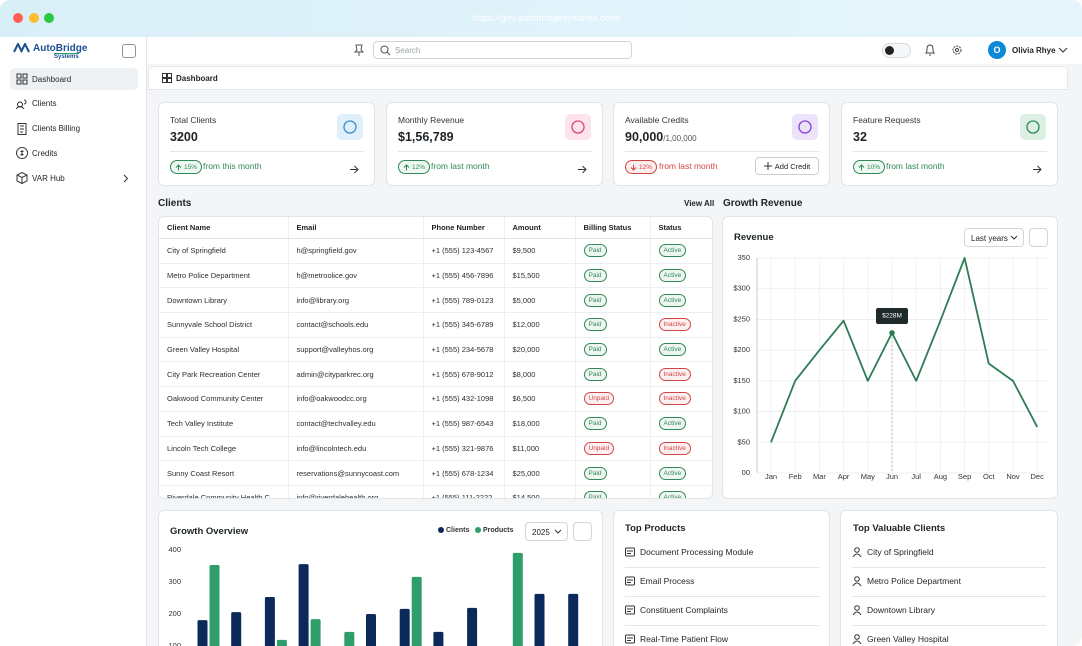 This screenshot has height=646, width=1082. I want to click on nav-item: Clients Billing, so click(74, 129).